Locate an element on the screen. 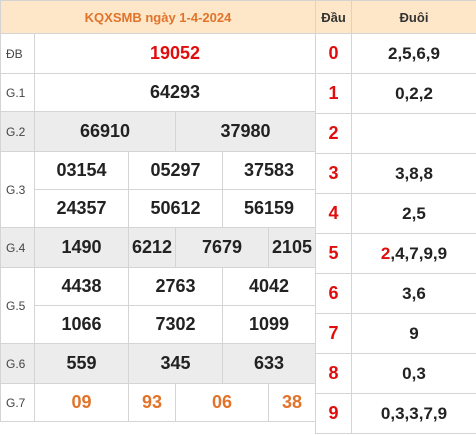 This screenshot has height=435, width=476. prize-label: G.4 is located at coordinates (17, 247).